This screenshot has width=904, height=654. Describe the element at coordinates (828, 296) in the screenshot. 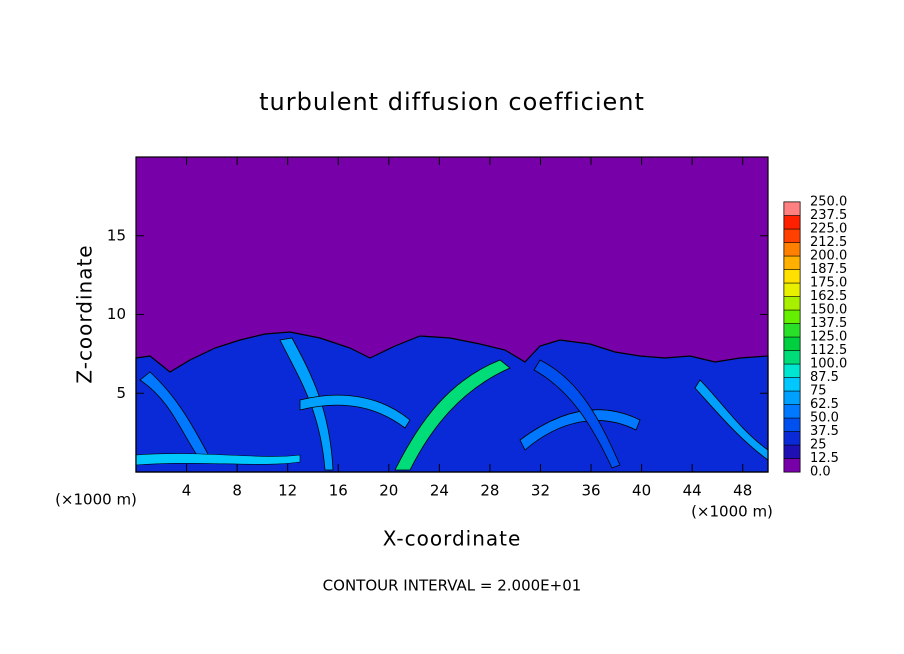

I see `colorbar-label: 162.5` at that location.